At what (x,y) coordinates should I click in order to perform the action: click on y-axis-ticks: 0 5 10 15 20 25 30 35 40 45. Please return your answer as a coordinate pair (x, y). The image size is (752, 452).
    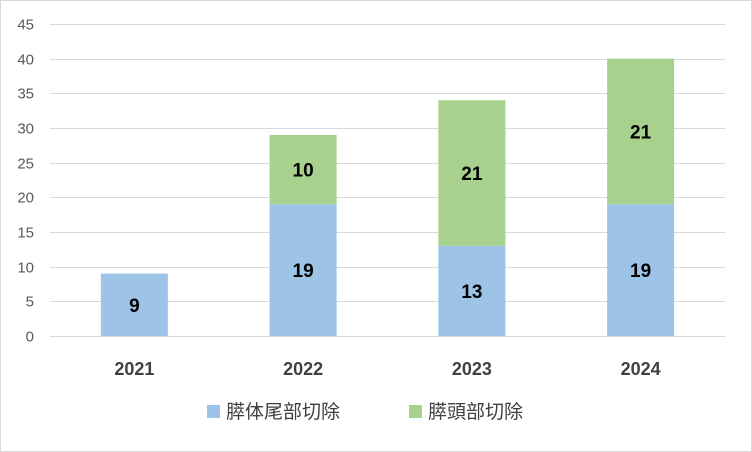
    Looking at the image, I should click on (25, 181).